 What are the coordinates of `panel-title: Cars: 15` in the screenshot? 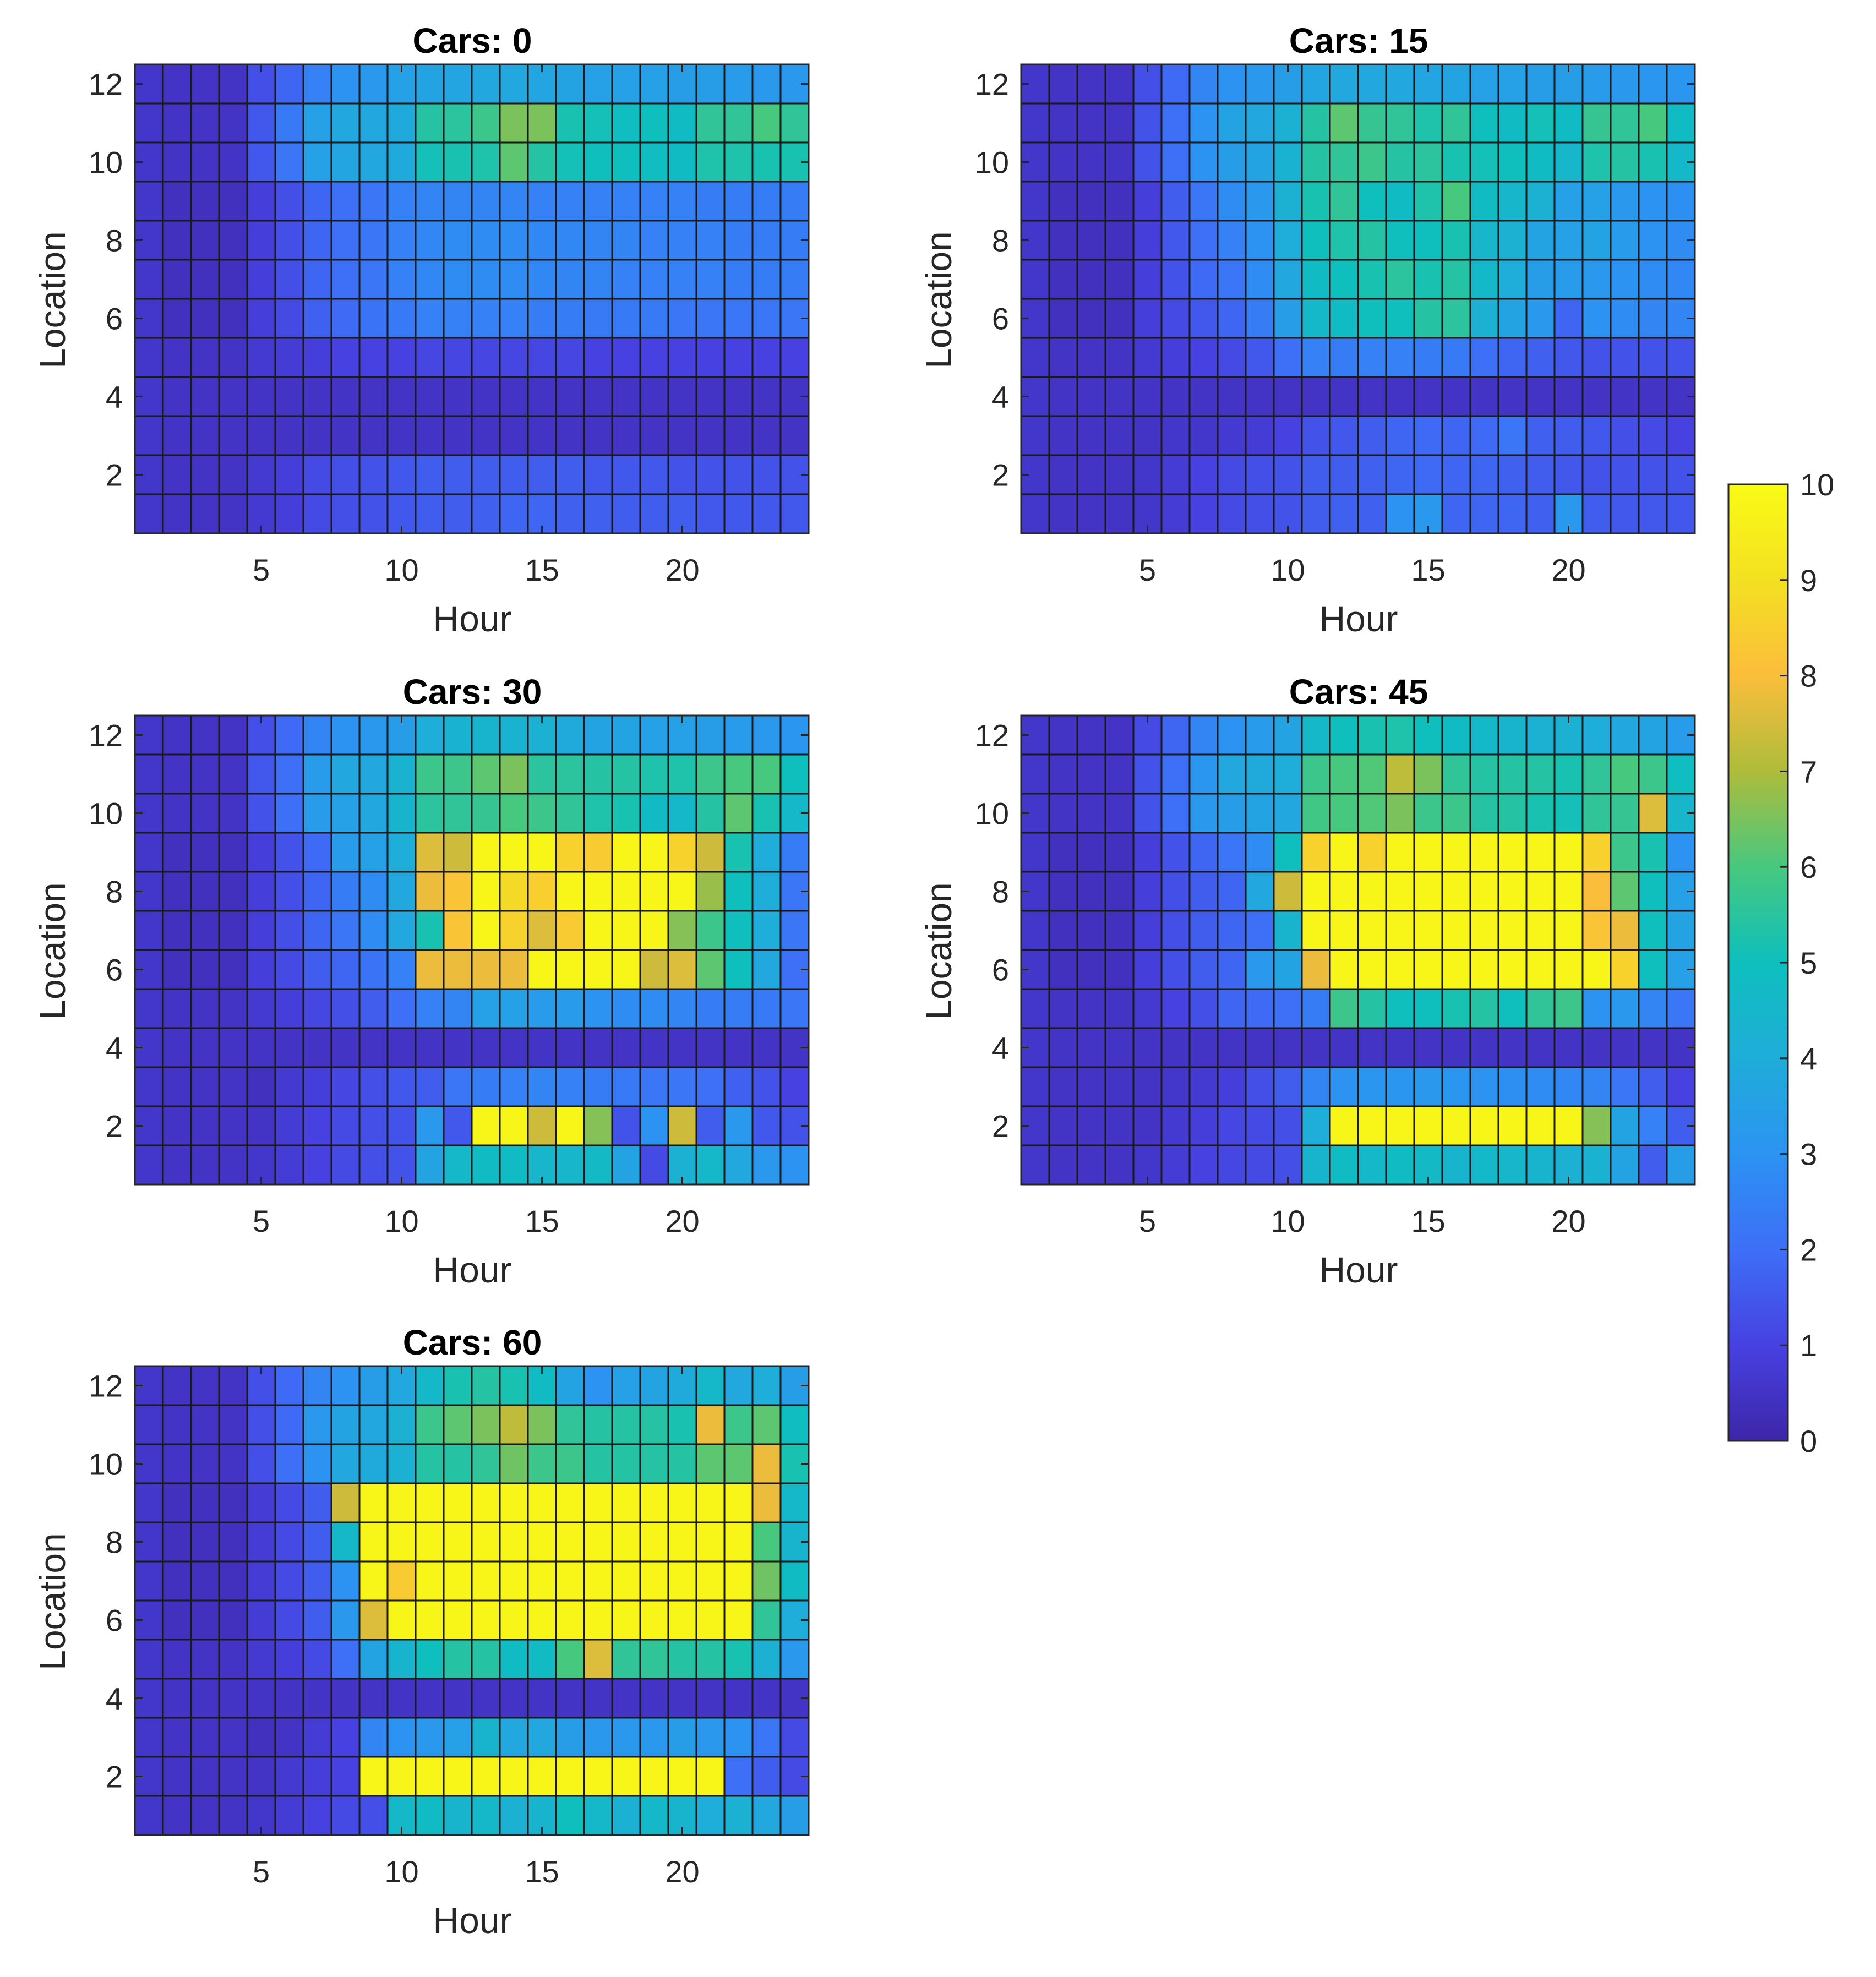 It's located at (1358, 41).